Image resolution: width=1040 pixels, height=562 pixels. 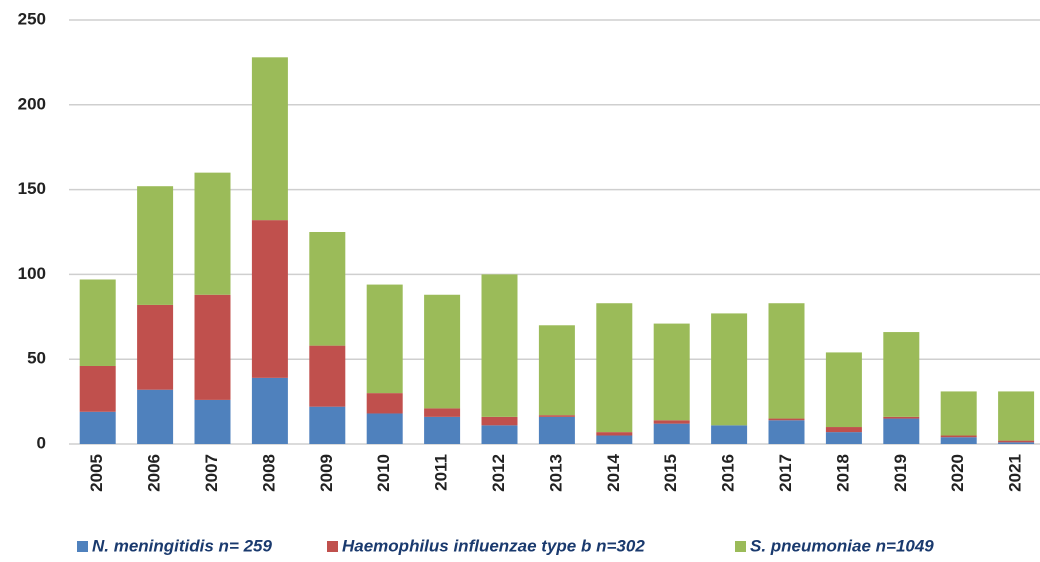 I want to click on y-tick-label: 100, so click(x=32, y=273).